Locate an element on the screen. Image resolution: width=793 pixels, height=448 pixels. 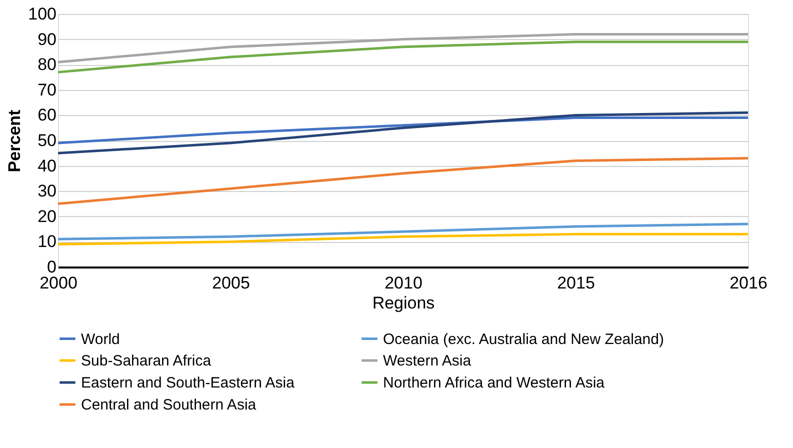
x-tick-label: 2010 is located at coordinates (403, 283).